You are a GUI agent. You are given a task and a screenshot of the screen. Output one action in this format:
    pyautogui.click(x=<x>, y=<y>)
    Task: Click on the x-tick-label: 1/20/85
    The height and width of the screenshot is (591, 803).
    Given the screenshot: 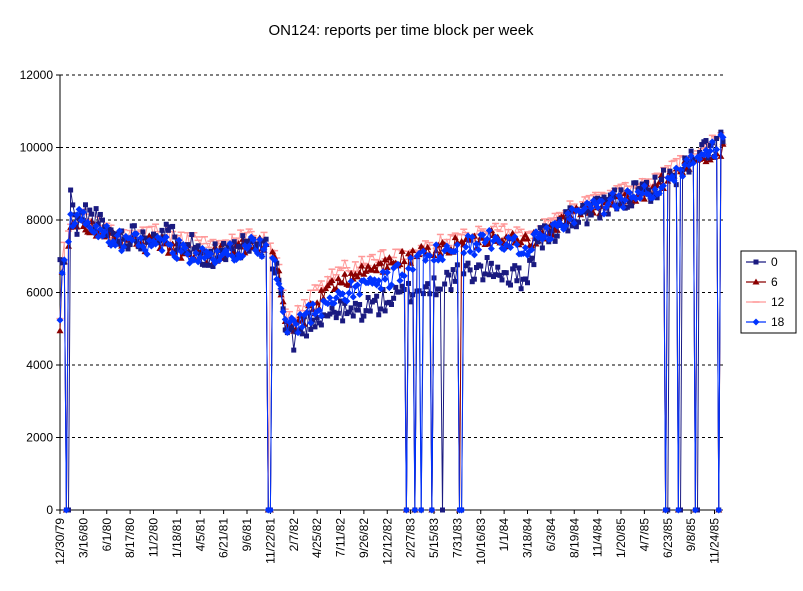 What is the action you would take?
    pyautogui.click(x=621, y=538)
    